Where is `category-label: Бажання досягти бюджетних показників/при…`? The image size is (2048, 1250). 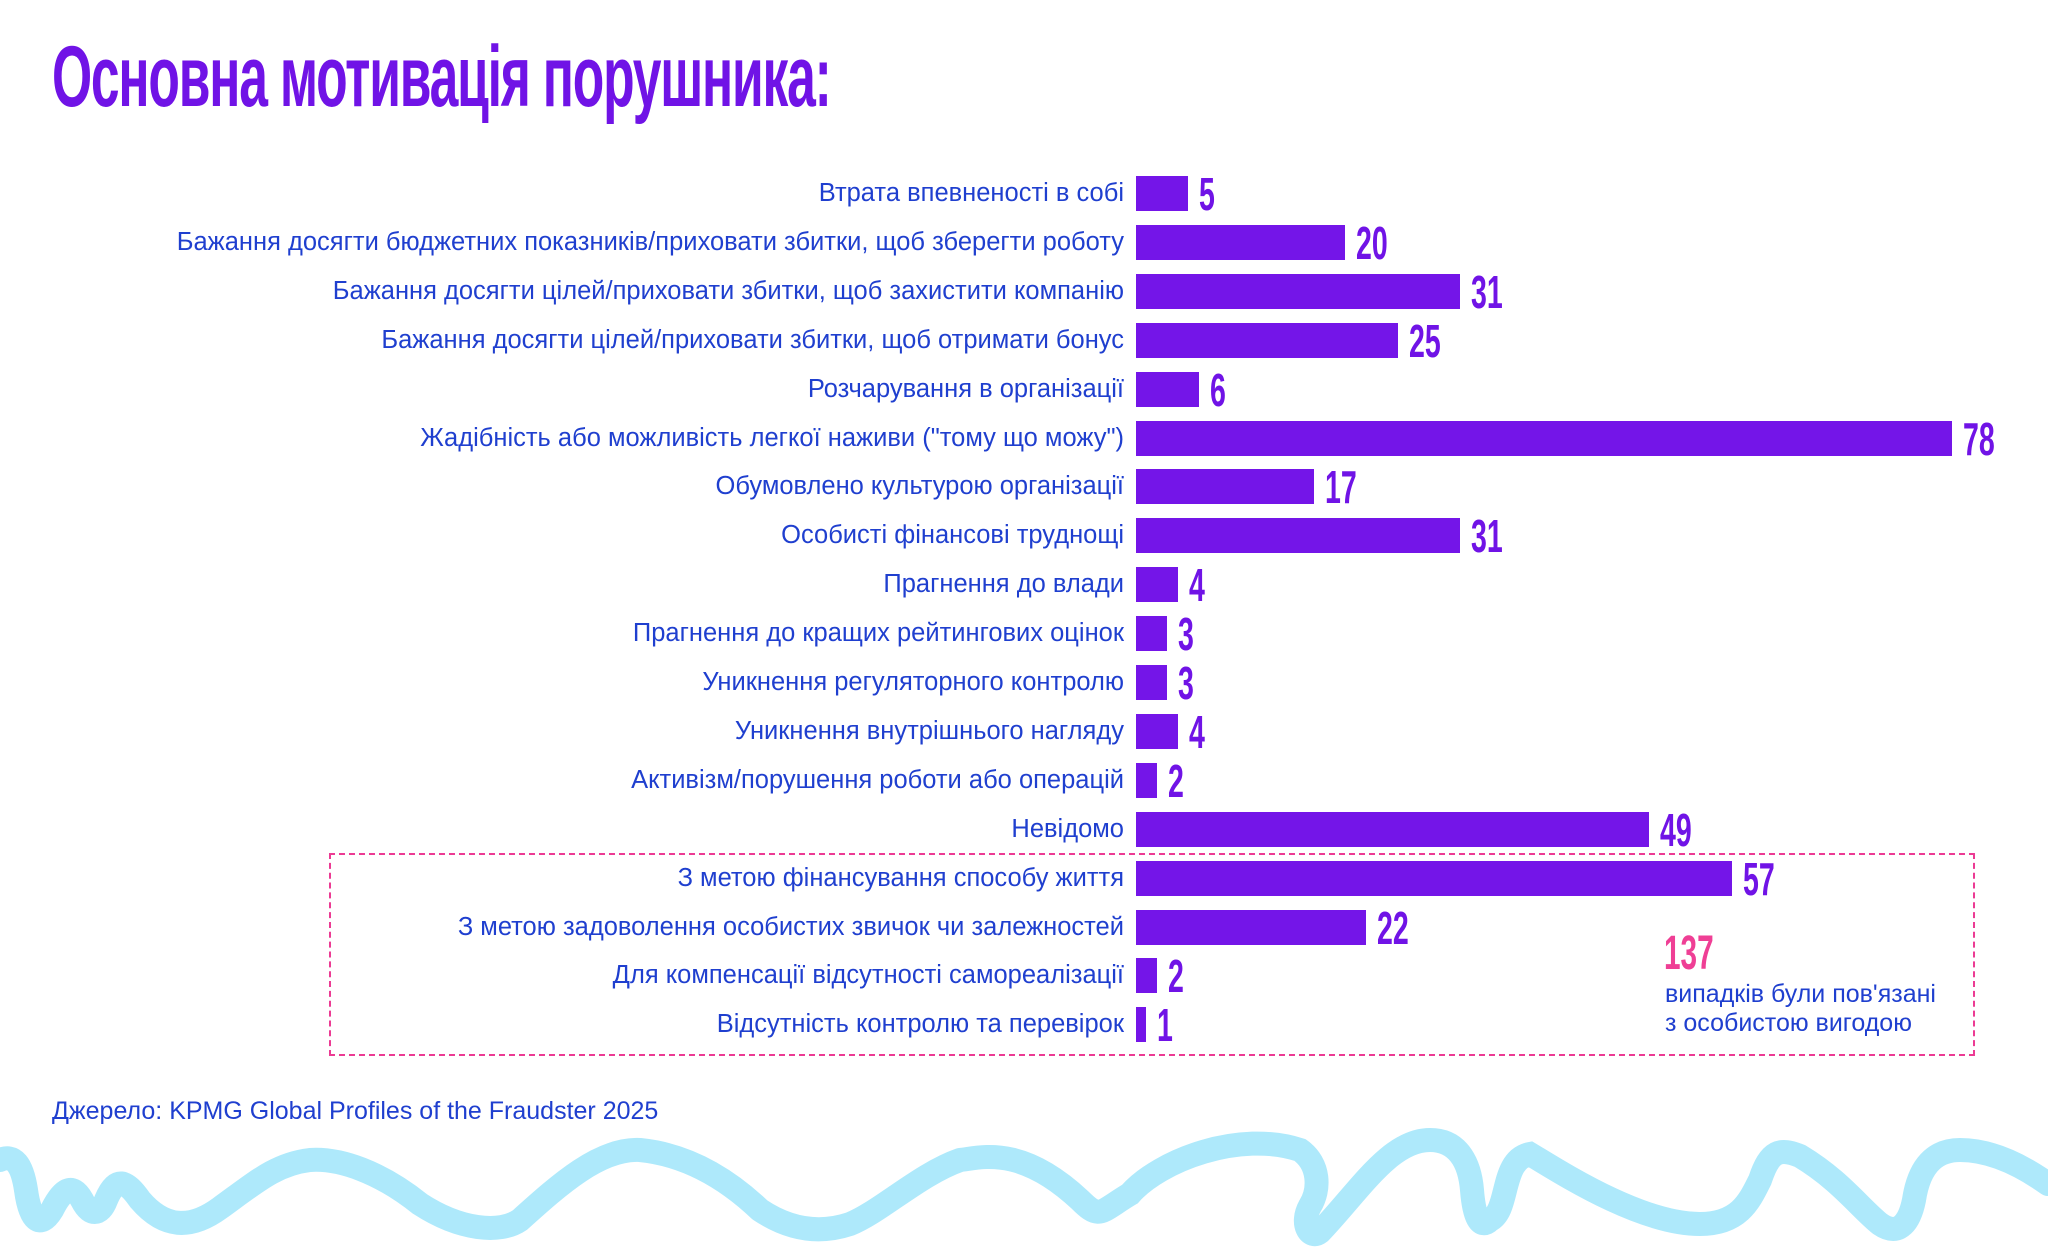 category-label: Бажання досягти бюджетних показників/при… is located at coordinates (650, 241).